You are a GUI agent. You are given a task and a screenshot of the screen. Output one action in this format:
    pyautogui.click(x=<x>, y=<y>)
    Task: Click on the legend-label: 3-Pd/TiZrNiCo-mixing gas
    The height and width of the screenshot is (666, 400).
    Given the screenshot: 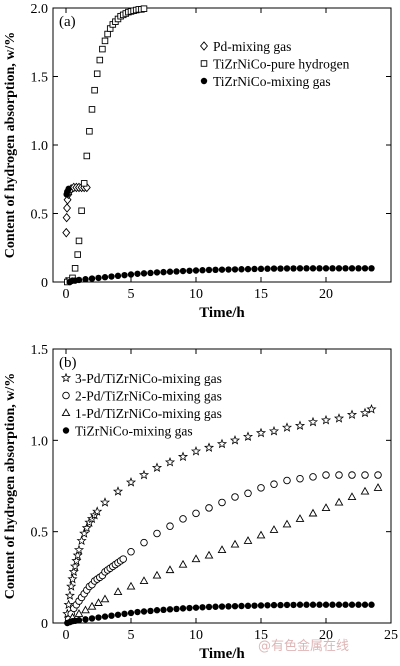 What is the action you would take?
    pyautogui.click(x=148, y=378)
    